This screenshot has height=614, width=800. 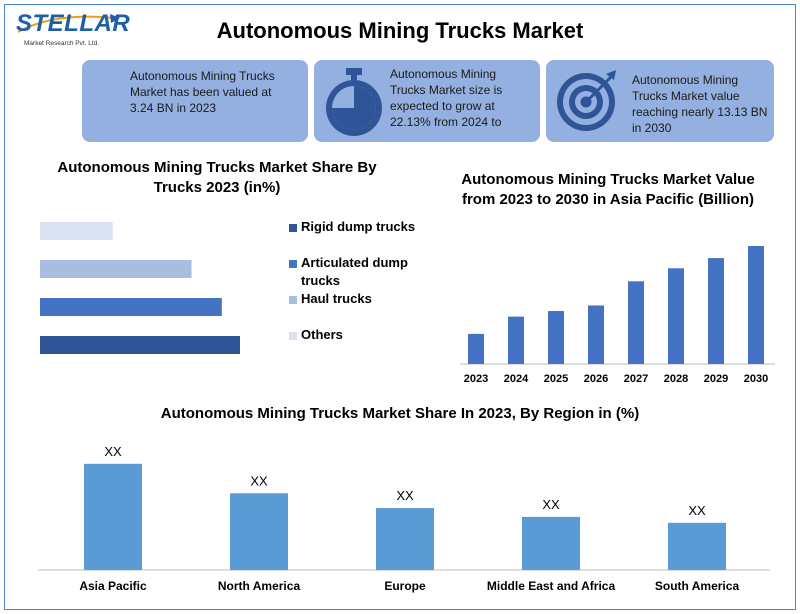 I want to click on tick-label-2028: 2028, so click(x=676, y=379).